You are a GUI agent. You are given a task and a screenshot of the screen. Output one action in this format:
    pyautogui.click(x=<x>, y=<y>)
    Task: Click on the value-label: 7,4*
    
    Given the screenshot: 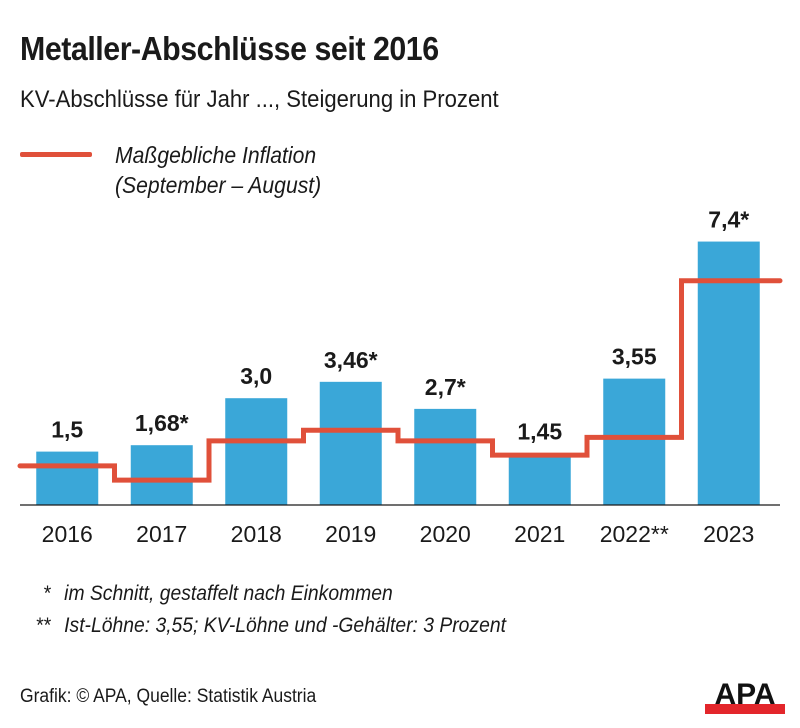 What is the action you would take?
    pyautogui.click(x=728, y=220)
    